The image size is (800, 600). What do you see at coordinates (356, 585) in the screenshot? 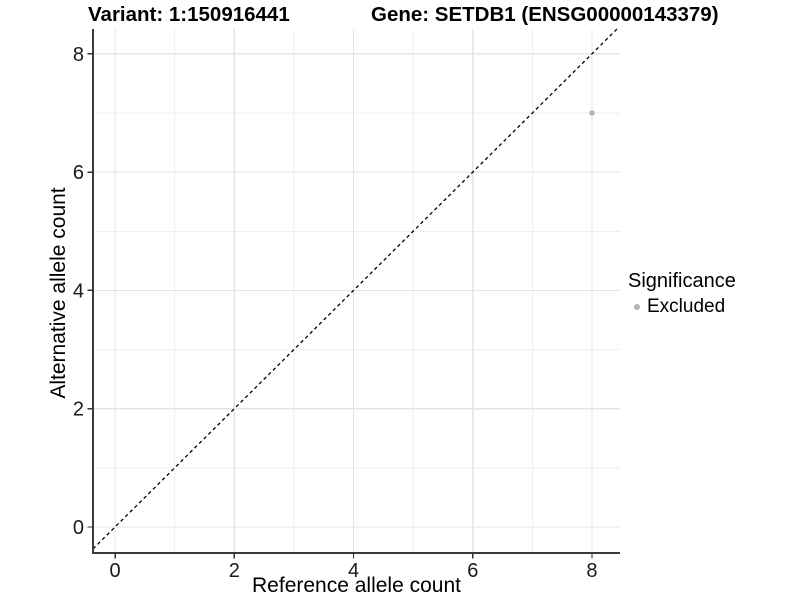
I see `x-axis-title: Reference allele count` at bounding box center [356, 585].